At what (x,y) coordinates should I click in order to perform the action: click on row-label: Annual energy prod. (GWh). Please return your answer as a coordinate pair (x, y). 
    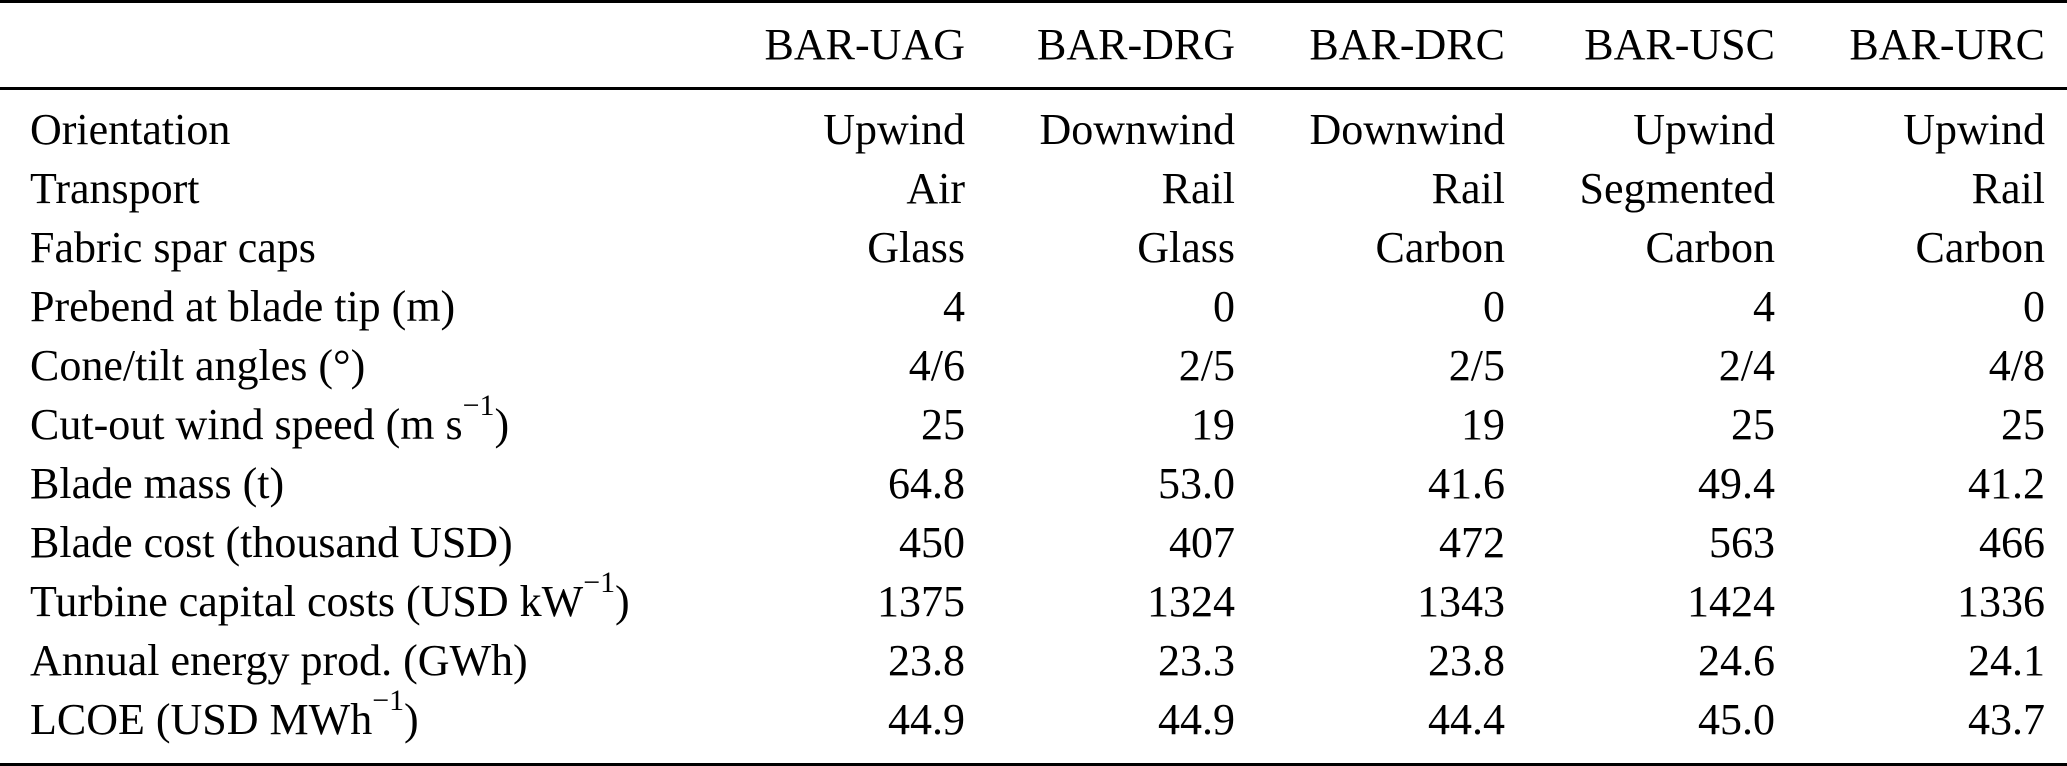
    Looking at the image, I should click on (279, 660).